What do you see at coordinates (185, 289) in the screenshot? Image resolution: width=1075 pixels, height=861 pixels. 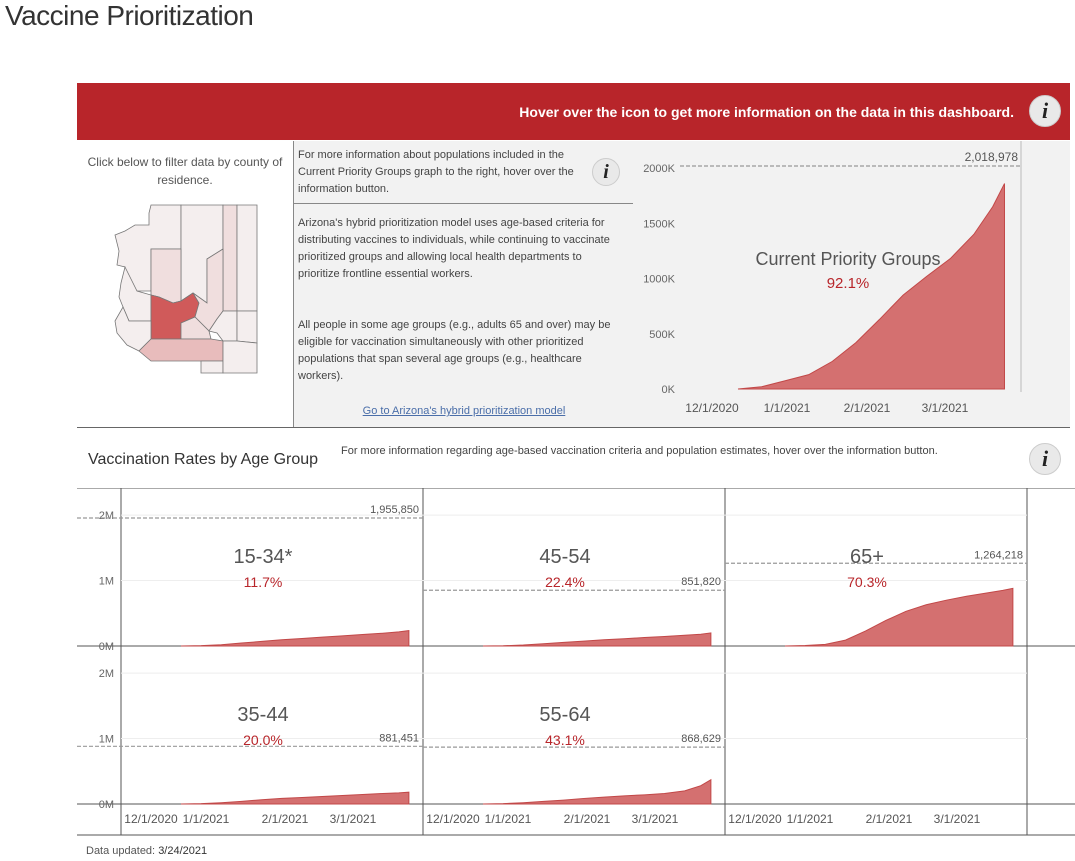 I see `arizona-county-map` at bounding box center [185, 289].